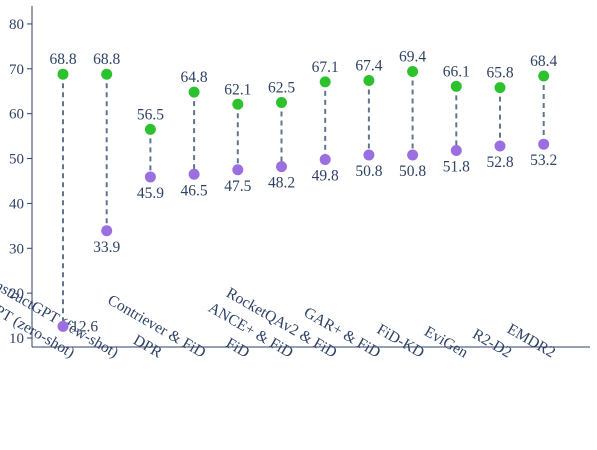 The width and height of the screenshot is (597, 450). What do you see at coordinates (16, 204) in the screenshot?
I see `y-tick-label: 40` at bounding box center [16, 204].